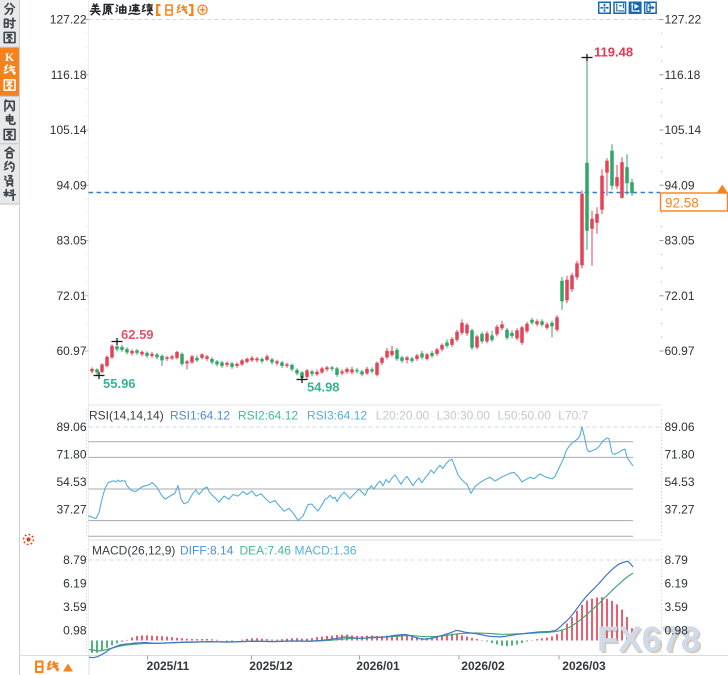 This screenshot has height=675, width=728. What do you see at coordinates (613, 52) in the screenshot?
I see `svg-text: 119.48` at bounding box center [613, 52].